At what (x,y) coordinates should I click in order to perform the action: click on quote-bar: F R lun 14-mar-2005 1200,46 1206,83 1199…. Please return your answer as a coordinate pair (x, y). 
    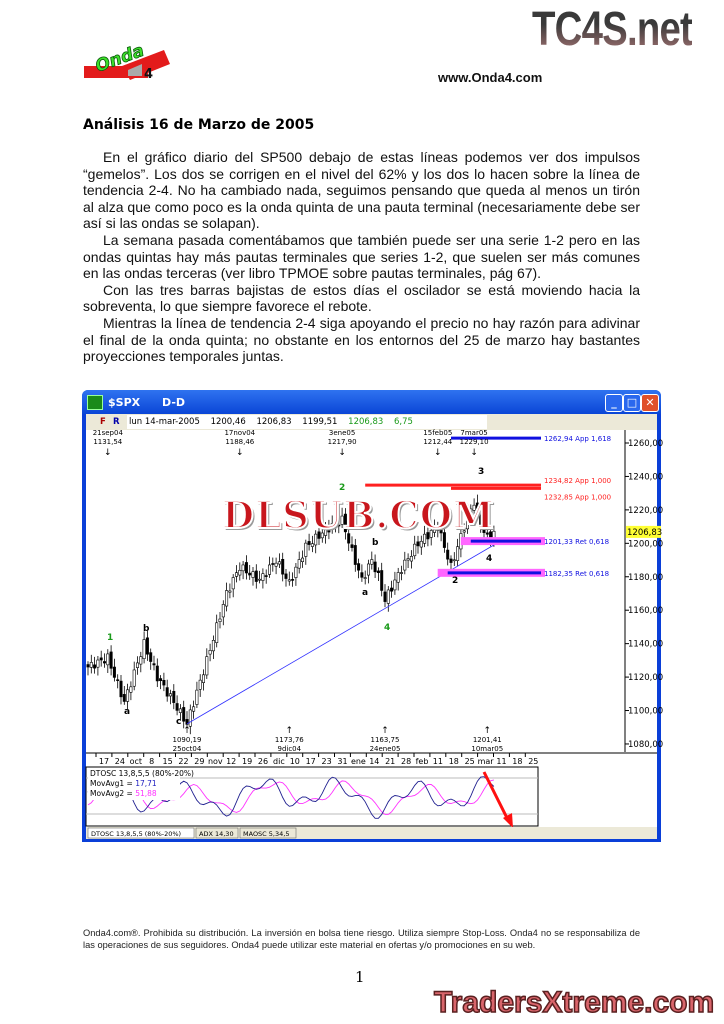
    Looking at the image, I should click on (371, 422).